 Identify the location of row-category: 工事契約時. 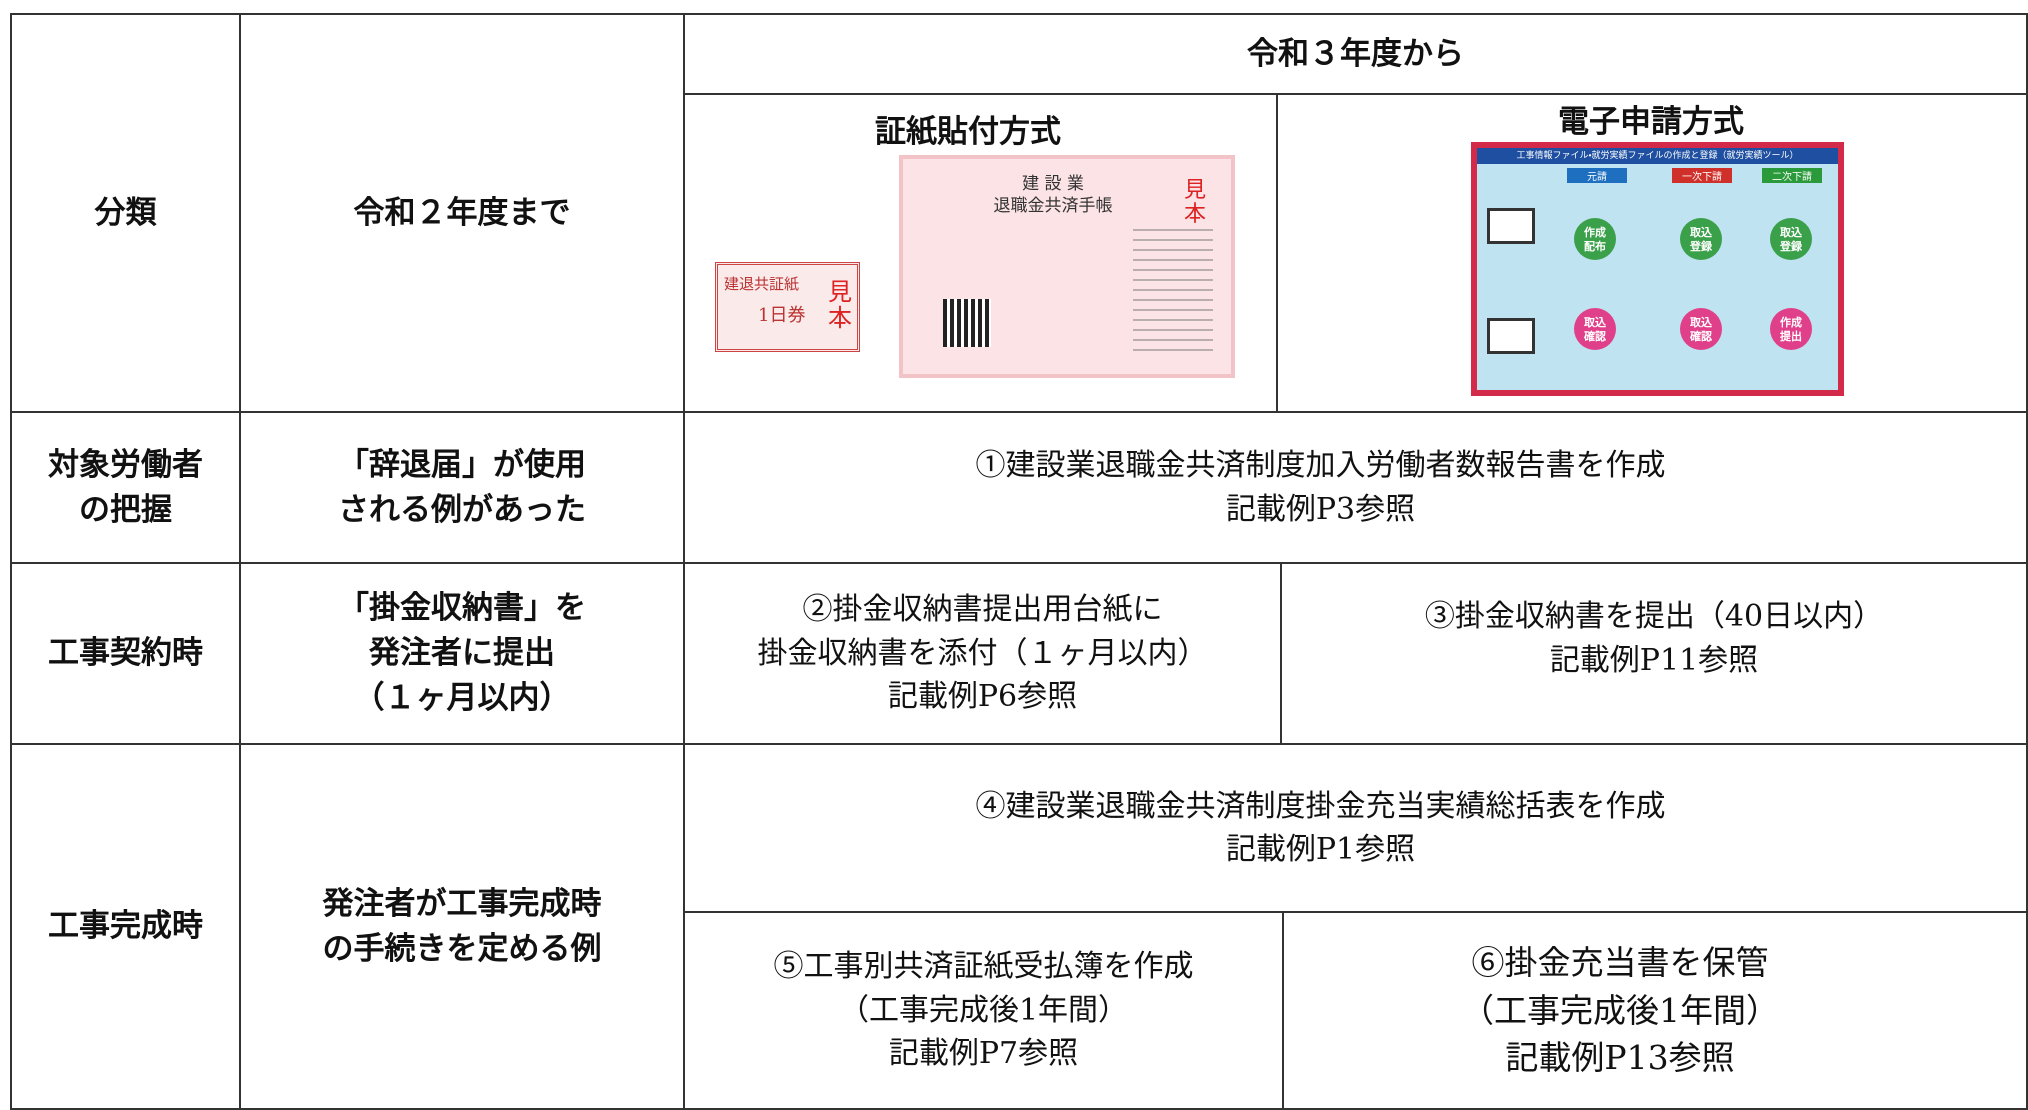
(125, 653).